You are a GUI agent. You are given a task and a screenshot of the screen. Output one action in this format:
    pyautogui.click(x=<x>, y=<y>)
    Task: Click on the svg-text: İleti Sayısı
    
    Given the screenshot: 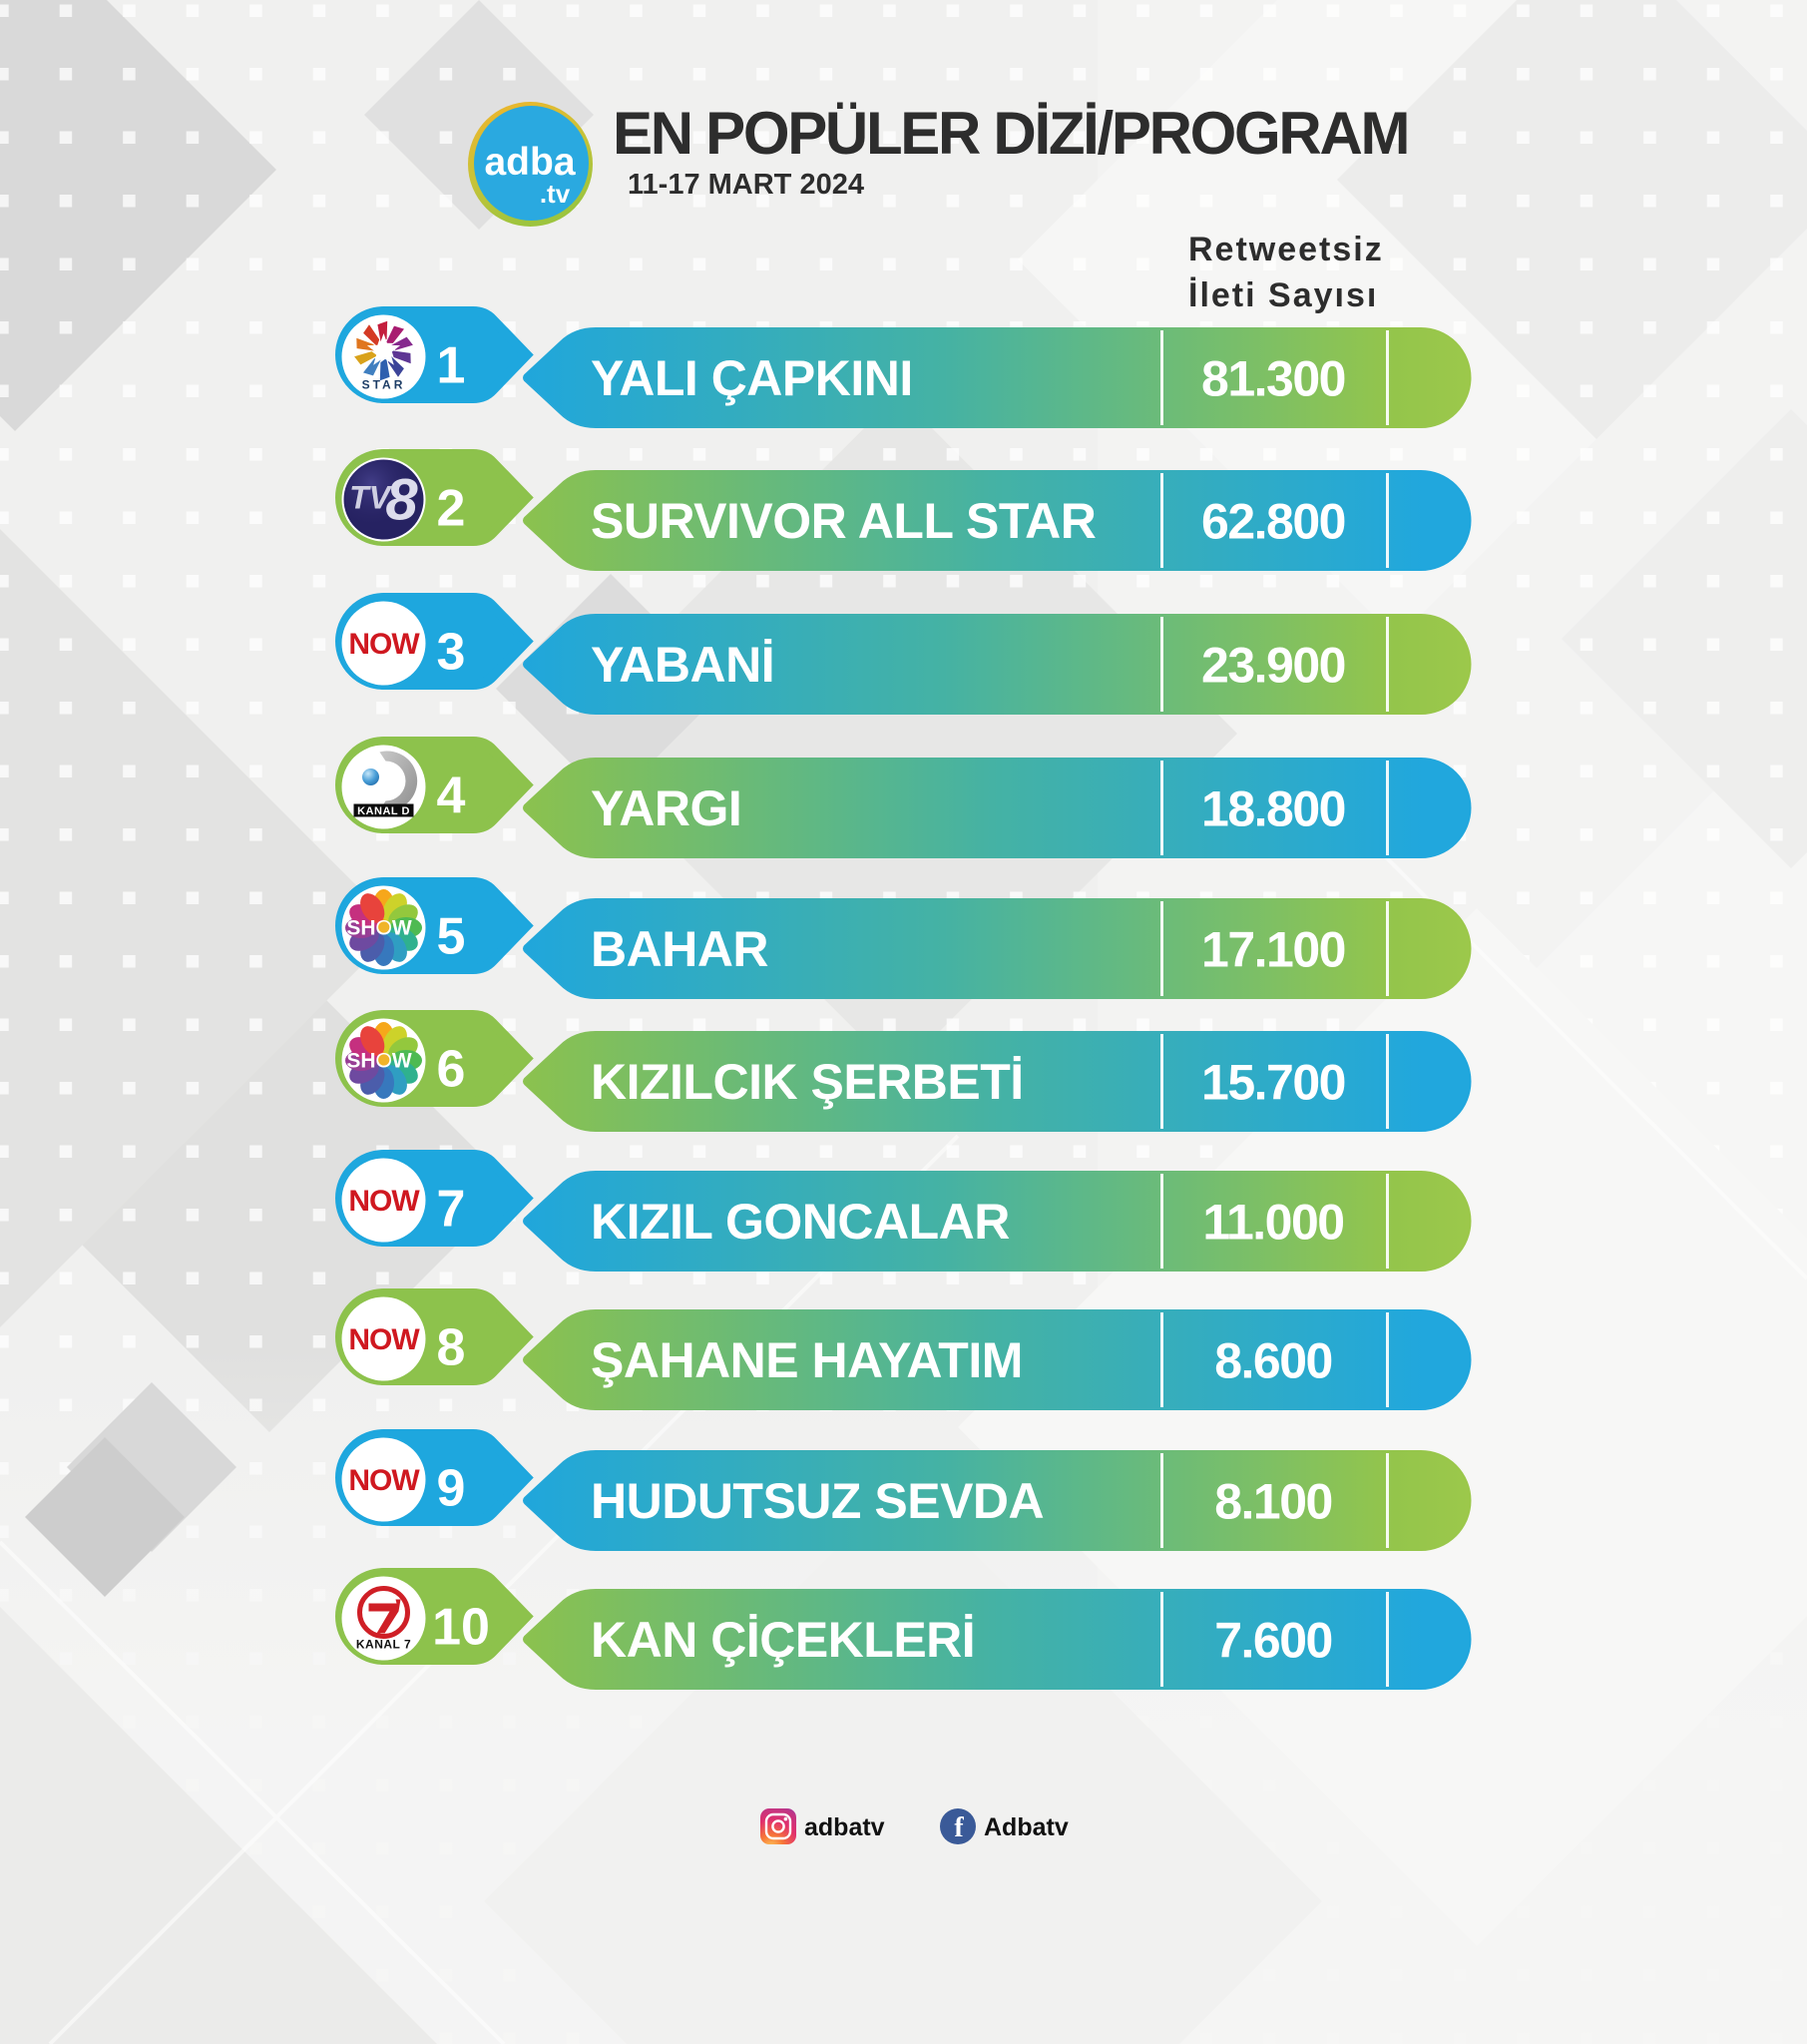 What is the action you would take?
    pyautogui.click(x=1283, y=295)
    